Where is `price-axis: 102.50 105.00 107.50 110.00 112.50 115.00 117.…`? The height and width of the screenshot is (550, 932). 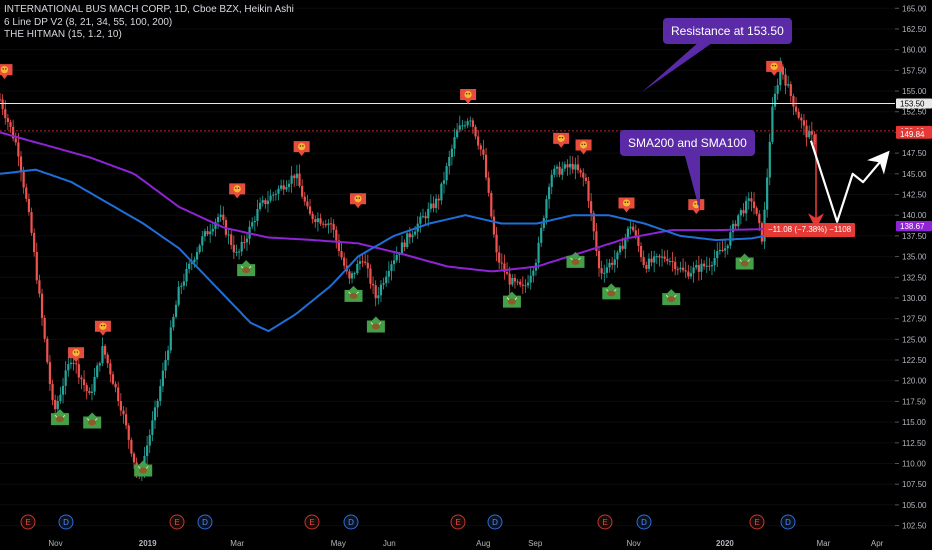
price-axis: 102.50 105.00 107.50 110.00 112.50 115.00 117.… is located at coordinates (913, 267).